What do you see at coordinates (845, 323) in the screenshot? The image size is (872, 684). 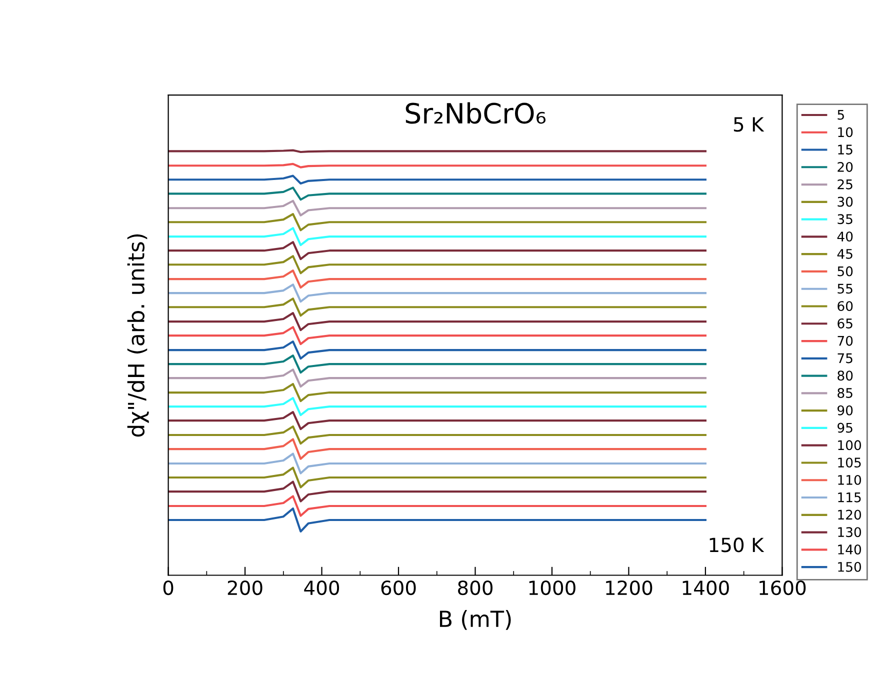 I see `legend-label: 65` at bounding box center [845, 323].